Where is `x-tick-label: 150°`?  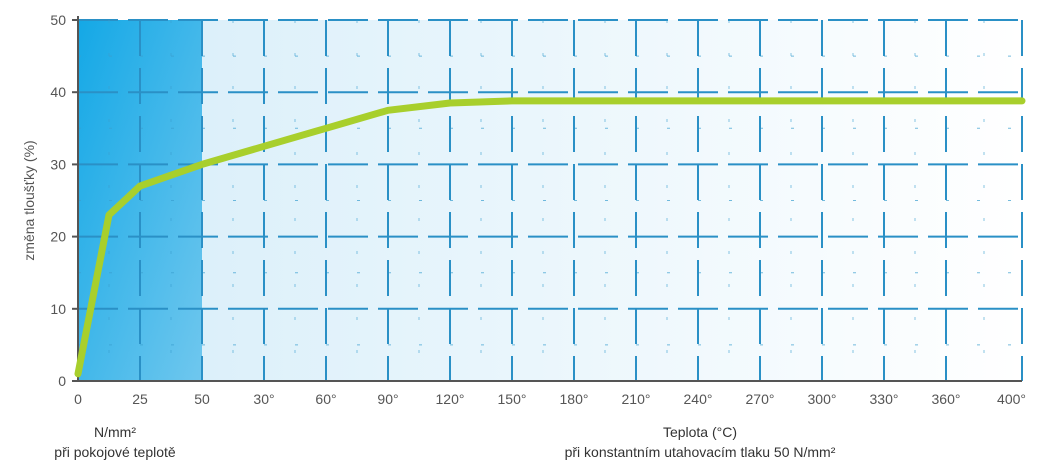
x-tick-label: 150° is located at coordinates (512, 399).